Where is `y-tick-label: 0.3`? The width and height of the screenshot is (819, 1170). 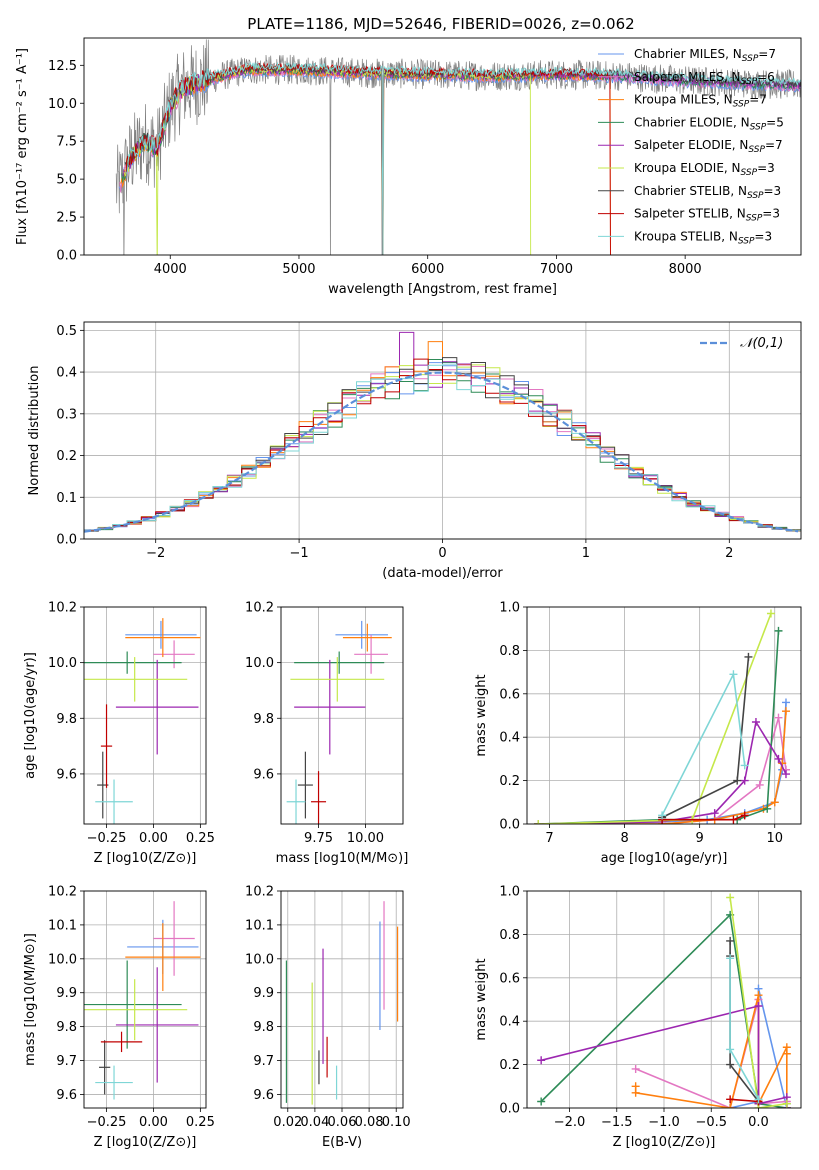 y-tick-label: 0.3 is located at coordinates (66, 414).